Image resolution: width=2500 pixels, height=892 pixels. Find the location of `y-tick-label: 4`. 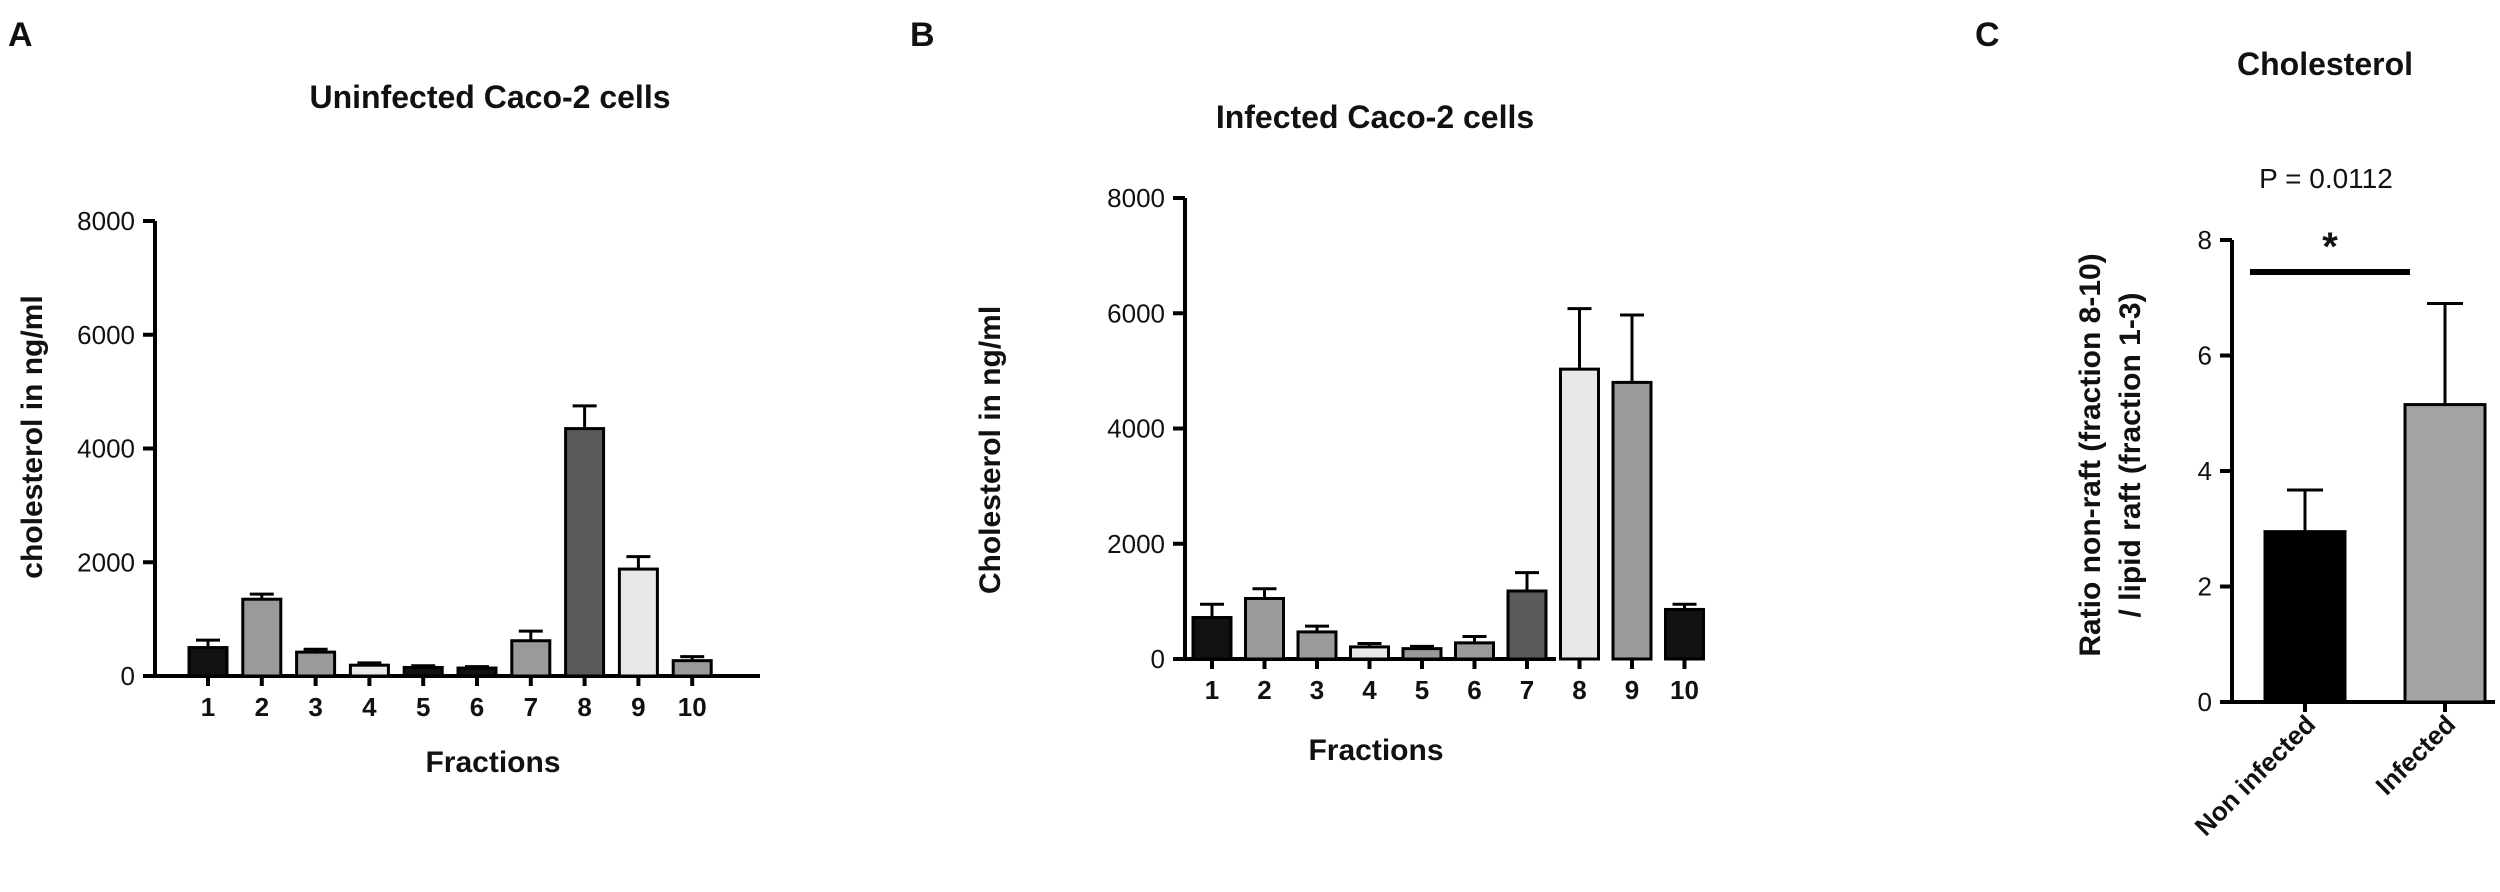

y-tick-label: 4 is located at coordinates (2205, 471).